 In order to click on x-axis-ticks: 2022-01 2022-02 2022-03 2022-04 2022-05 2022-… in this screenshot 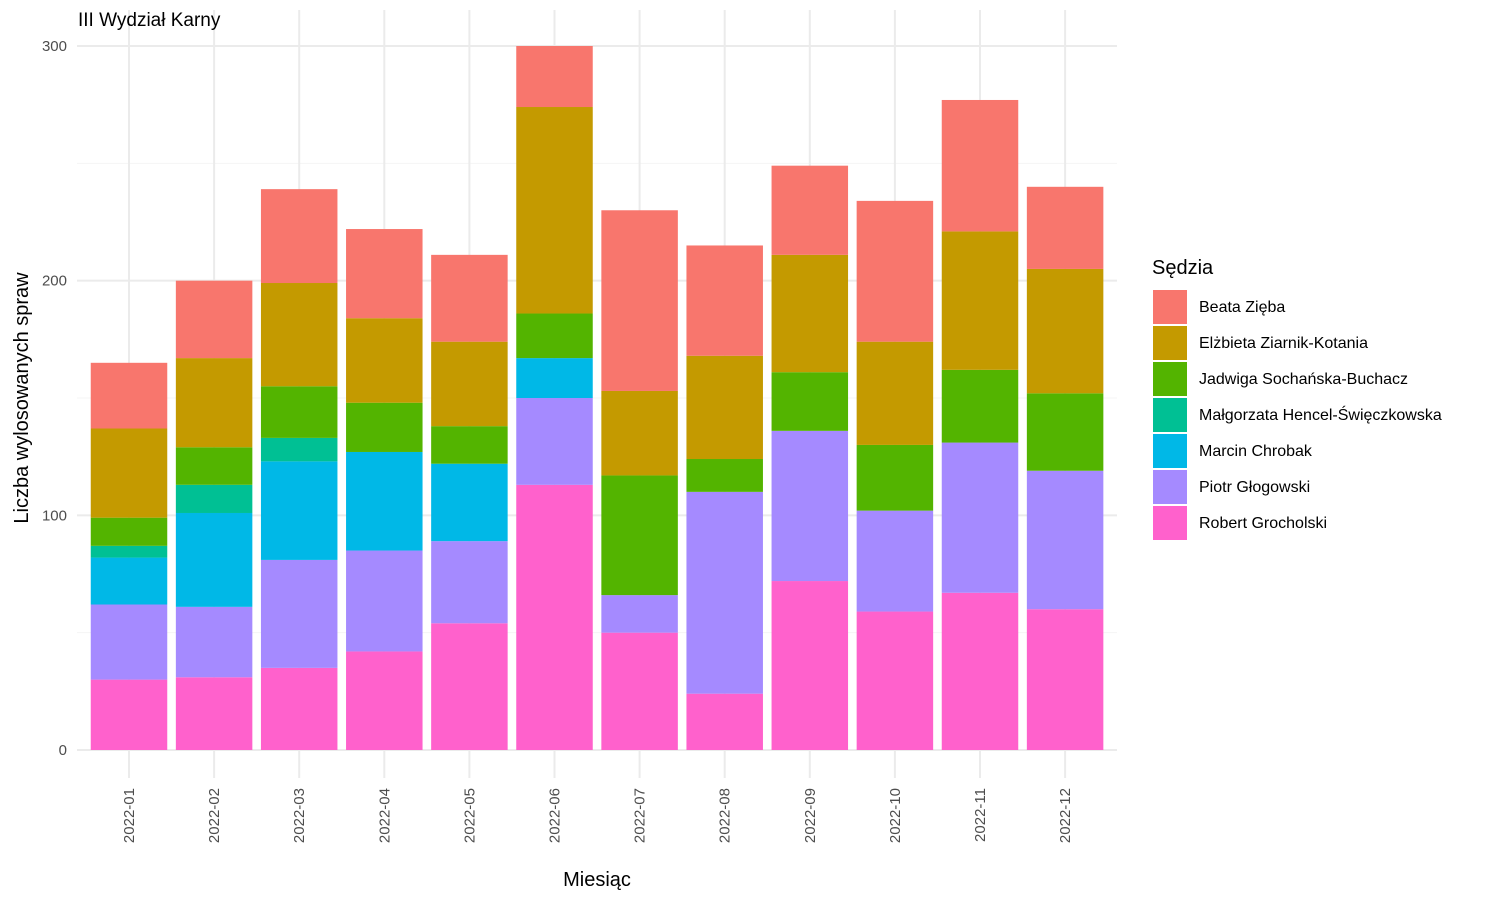, I will do `click(597, 815)`.